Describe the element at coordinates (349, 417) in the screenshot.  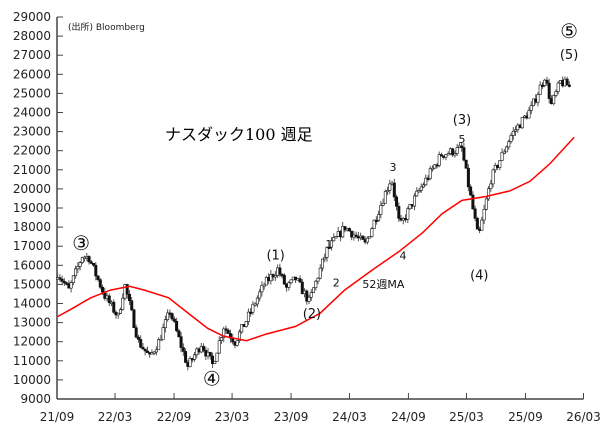
I see `x-tick-label: 24/03` at that location.